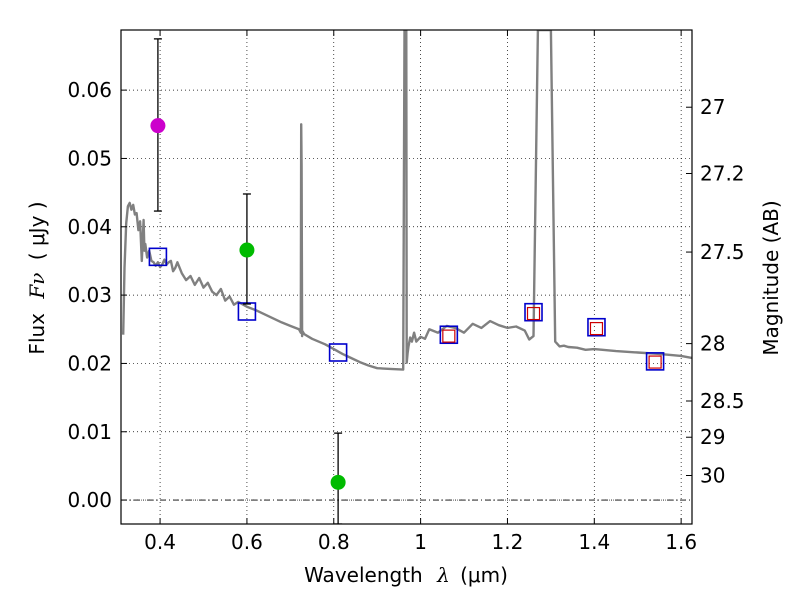 The height and width of the screenshot is (600, 800). I want to click on magnitude-tick-label: 30, so click(712, 475).